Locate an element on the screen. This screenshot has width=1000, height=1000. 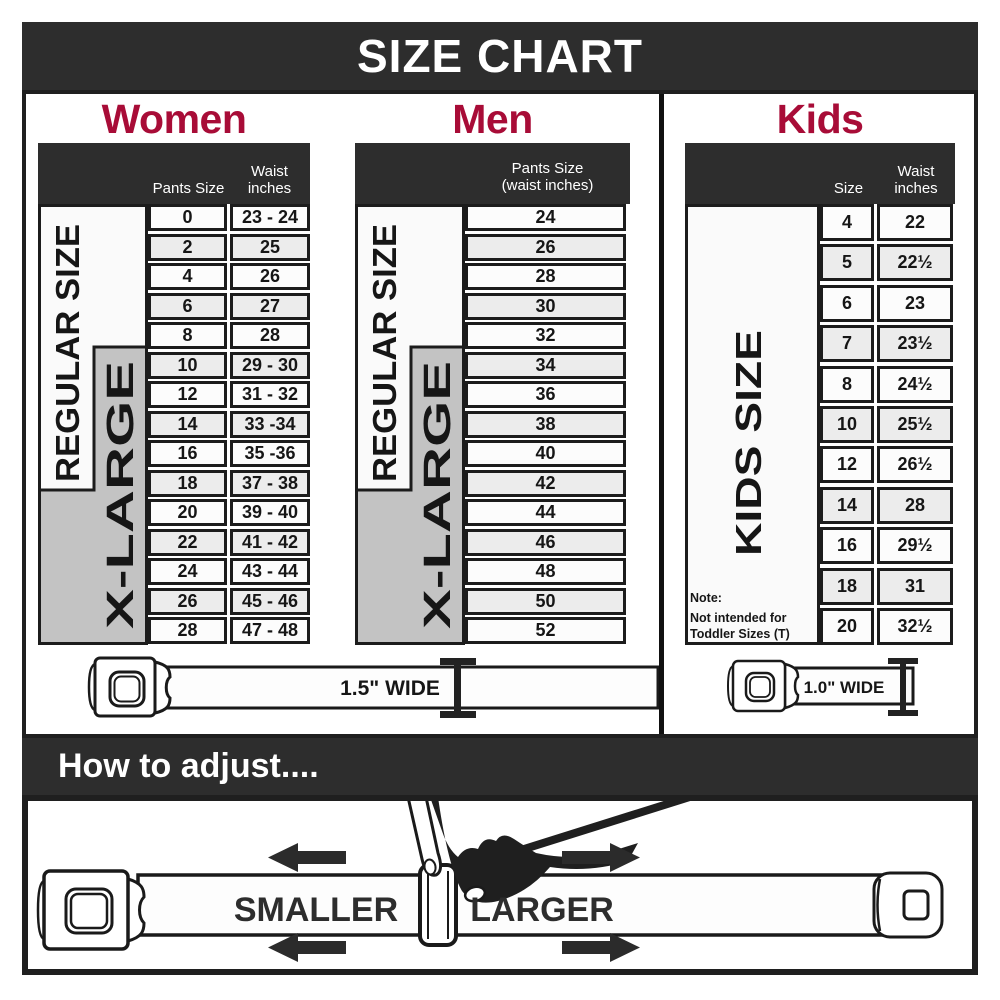
table-row: 14 28 is located at coordinates (886, 505).